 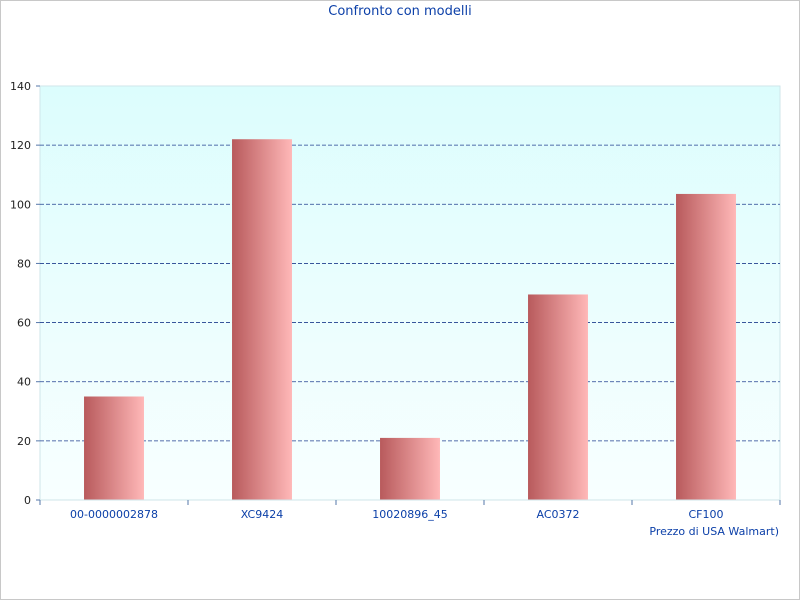 What do you see at coordinates (24, 382) in the screenshot?
I see `y-tick-label: 40` at bounding box center [24, 382].